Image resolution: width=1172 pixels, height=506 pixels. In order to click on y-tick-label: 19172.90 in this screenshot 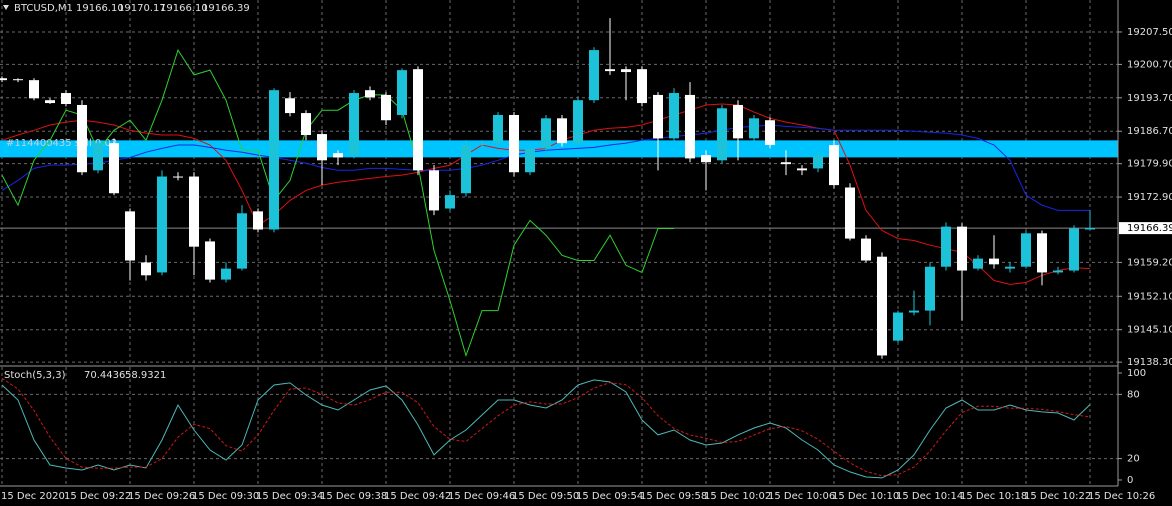, I will do `click(1149, 197)`.